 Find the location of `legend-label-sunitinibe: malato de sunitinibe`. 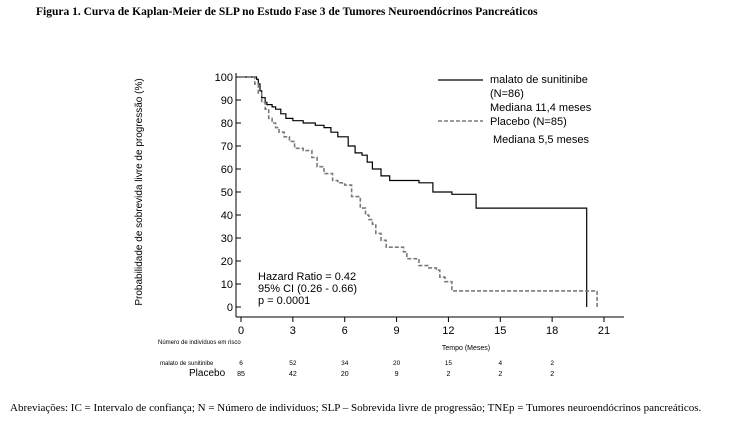

legend-label-sunitinibe: malato de sunitinibe is located at coordinates (539, 80).